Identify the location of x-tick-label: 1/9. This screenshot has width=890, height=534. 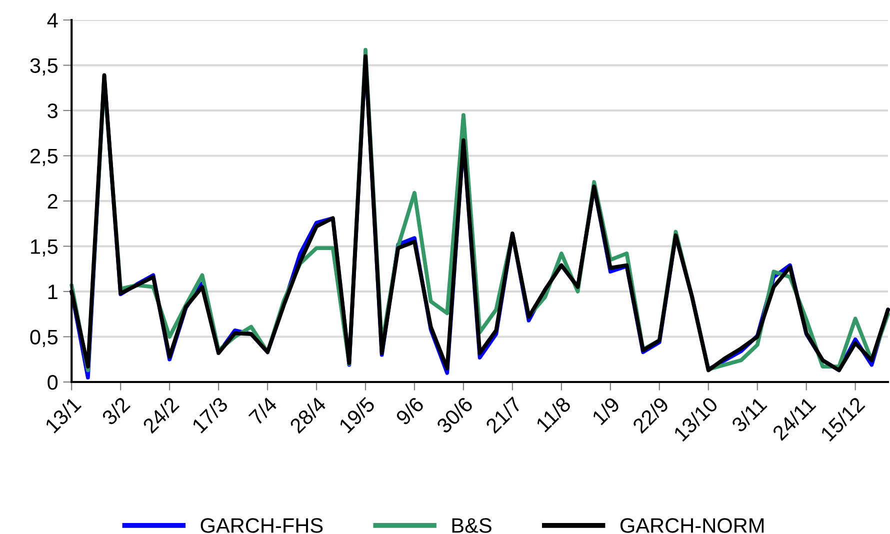
(606, 411).